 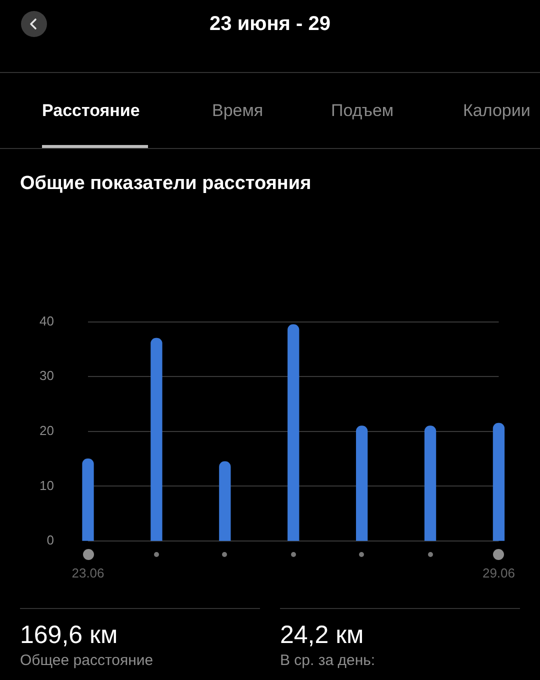 What do you see at coordinates (496, 111) in the screenshot?
I see `text: Калории` at bounding box center [496, 111].